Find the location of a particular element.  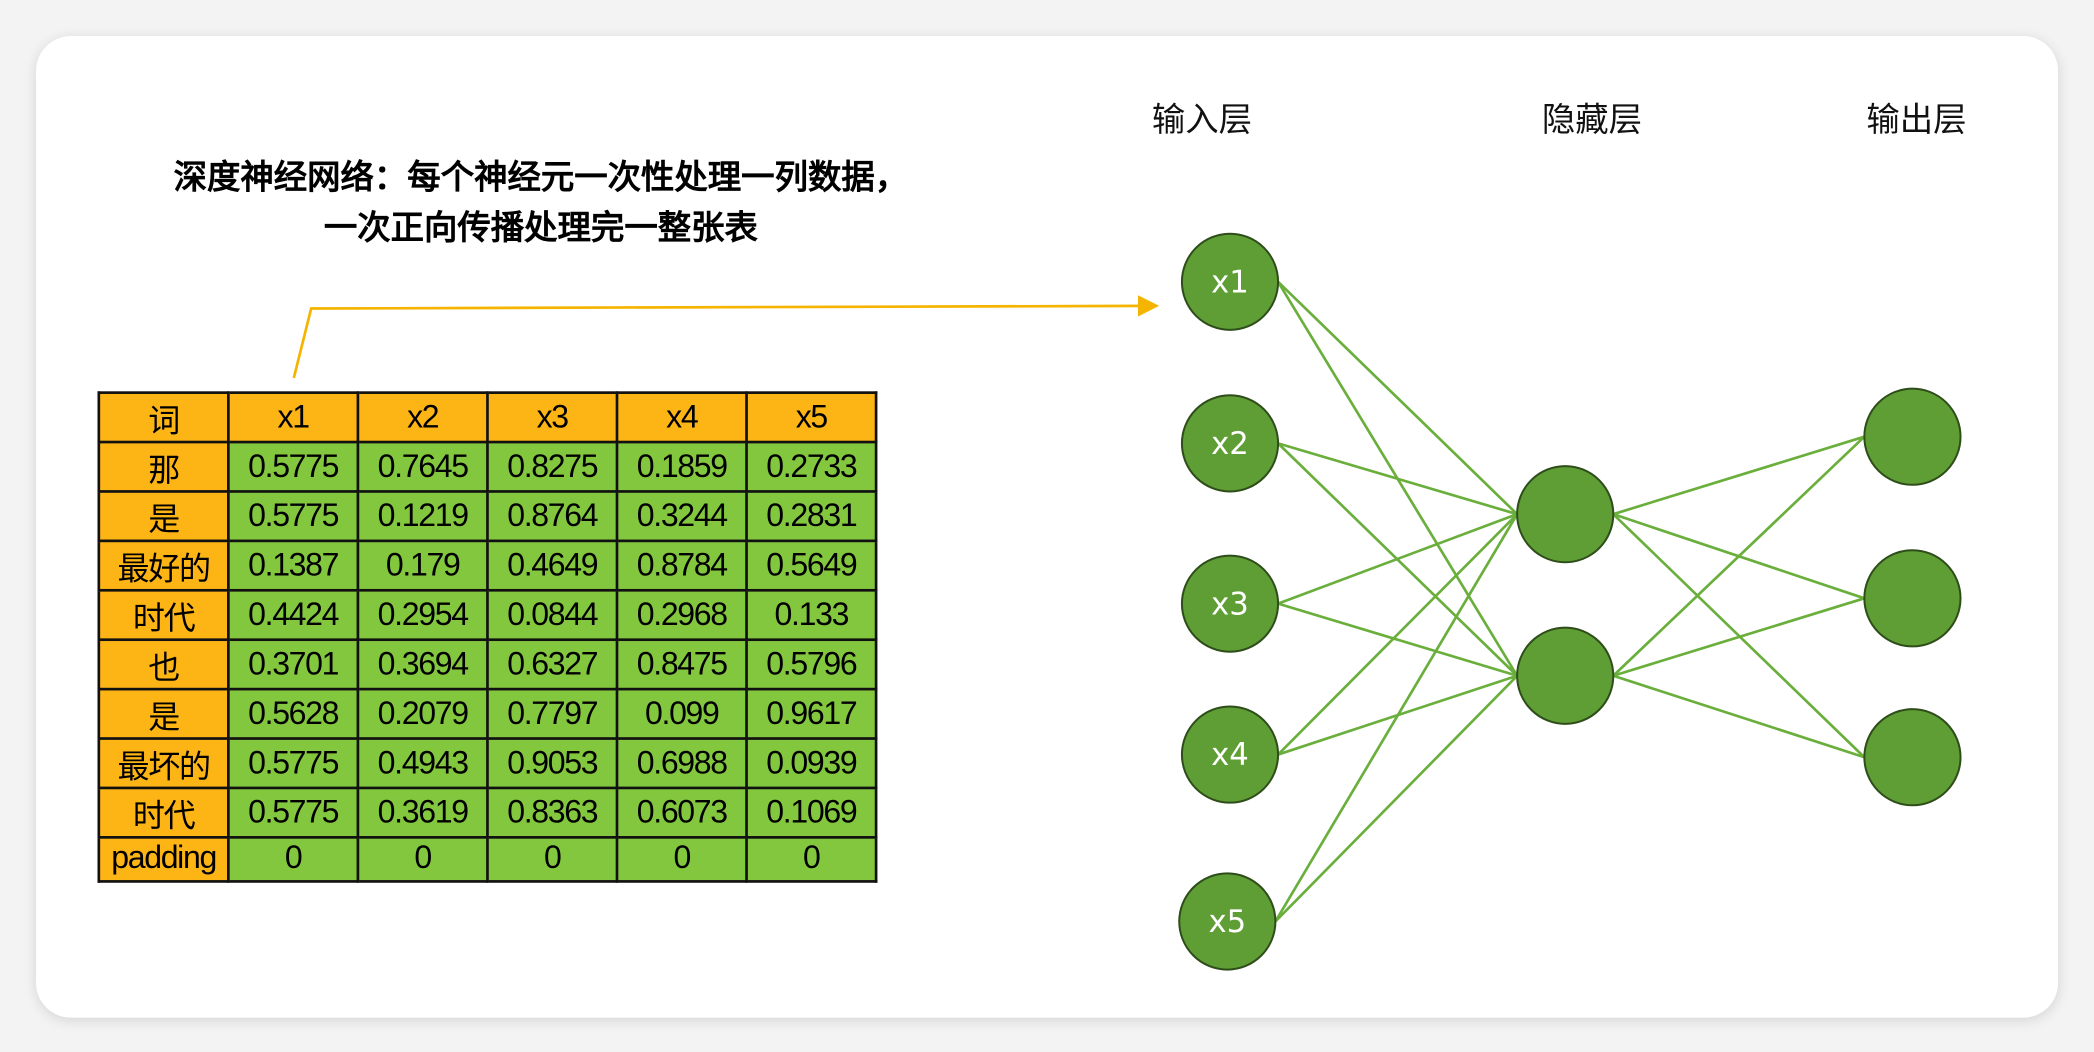

value-cell: 0.0939 is located at coordinates (811, 763).